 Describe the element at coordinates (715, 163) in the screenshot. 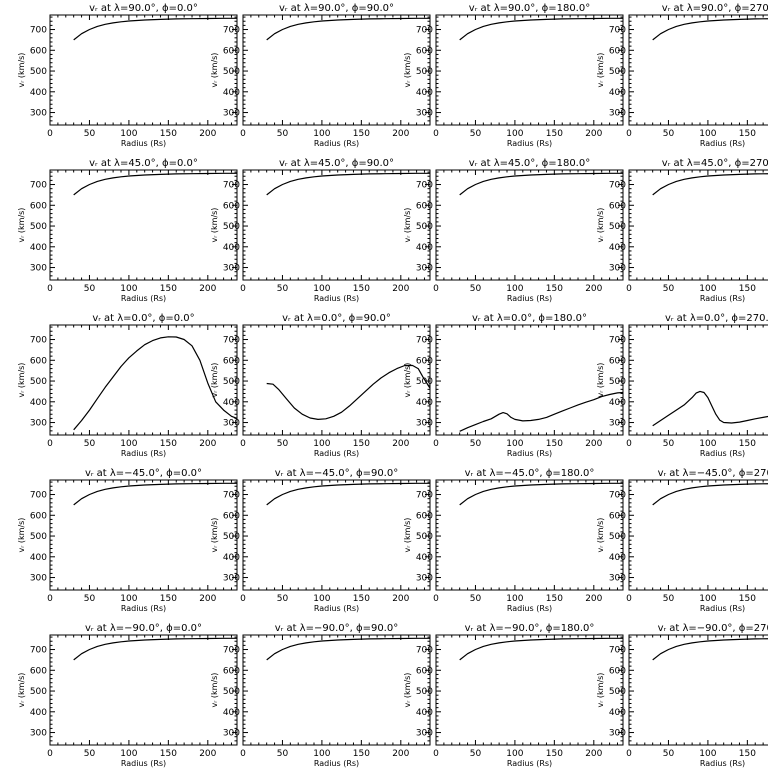

I see `panel-title: vᵣ at λ=45.0°, ϕ=270.0°` at that location.